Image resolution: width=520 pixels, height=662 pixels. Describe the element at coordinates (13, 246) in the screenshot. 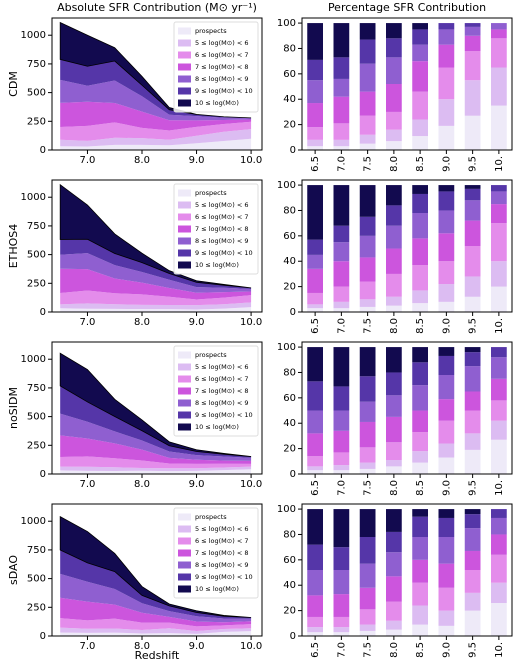

I see `y-axis-label: ETHOS4` at that location.